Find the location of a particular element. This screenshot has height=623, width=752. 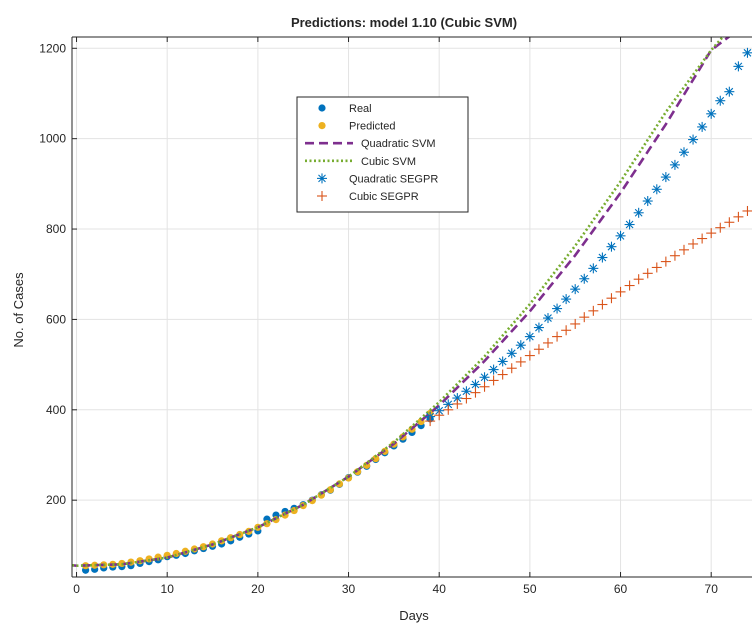

legend-item-cubic-segpr: Cubic SEGPR is located at coordinates (368, 197).